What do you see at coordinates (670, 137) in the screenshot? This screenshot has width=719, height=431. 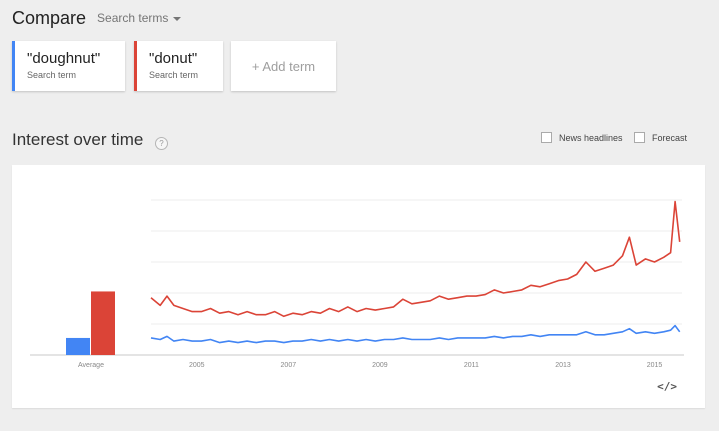 I see `forecast-label: Forecast` at bounding box center [670, 137].